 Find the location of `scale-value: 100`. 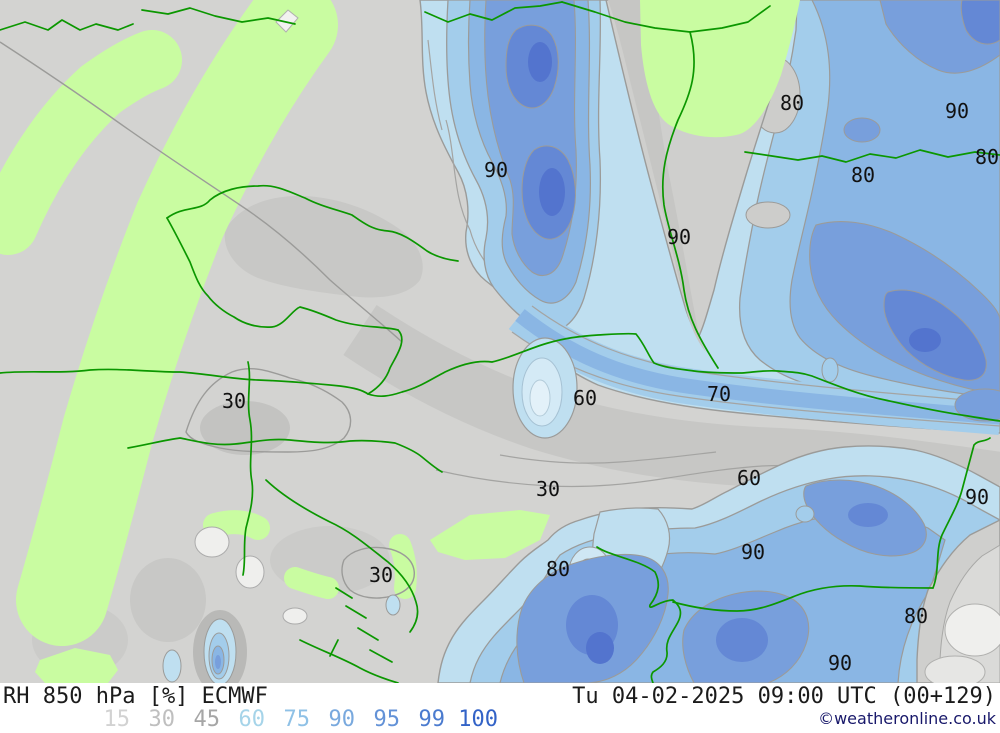

scale-value: 100 is located at coordinates (478, 719).